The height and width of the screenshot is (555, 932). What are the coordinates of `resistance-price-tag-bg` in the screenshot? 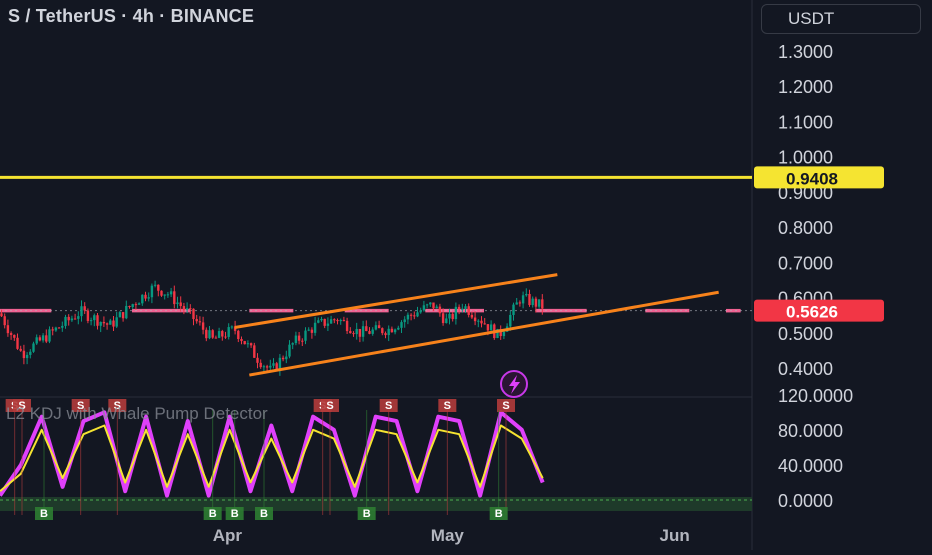 It's located at (819, 177).